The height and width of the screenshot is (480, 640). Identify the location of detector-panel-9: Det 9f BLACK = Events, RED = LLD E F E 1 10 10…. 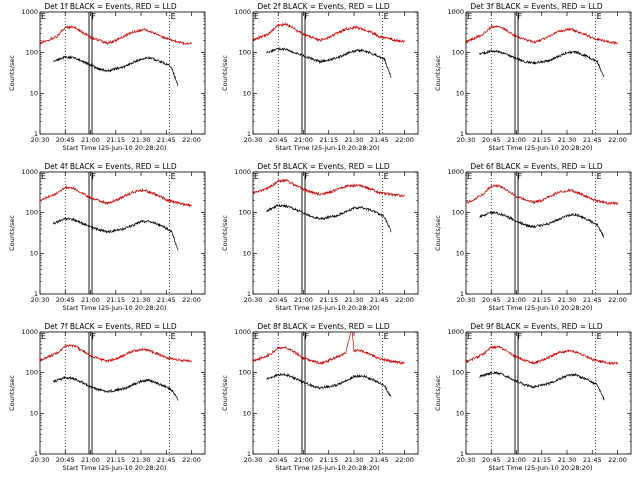
(532, 400).